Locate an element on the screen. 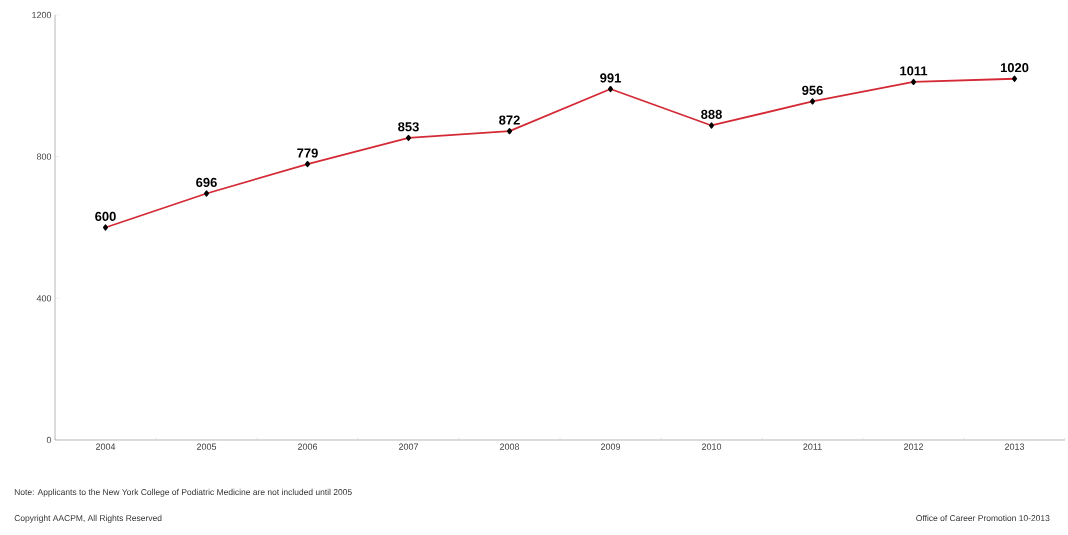 The image size is (1068, 535). x-tick-label: 2005 is located at coordinates (206, 446).